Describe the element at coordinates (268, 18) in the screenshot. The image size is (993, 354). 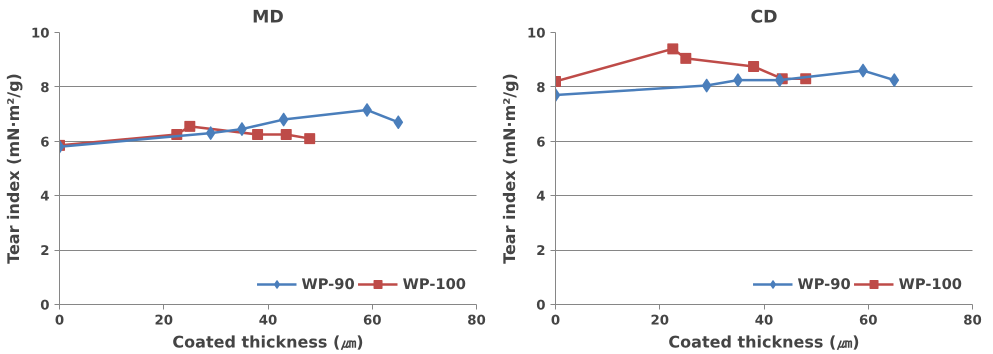
I see `chart-title: MD` at that location.